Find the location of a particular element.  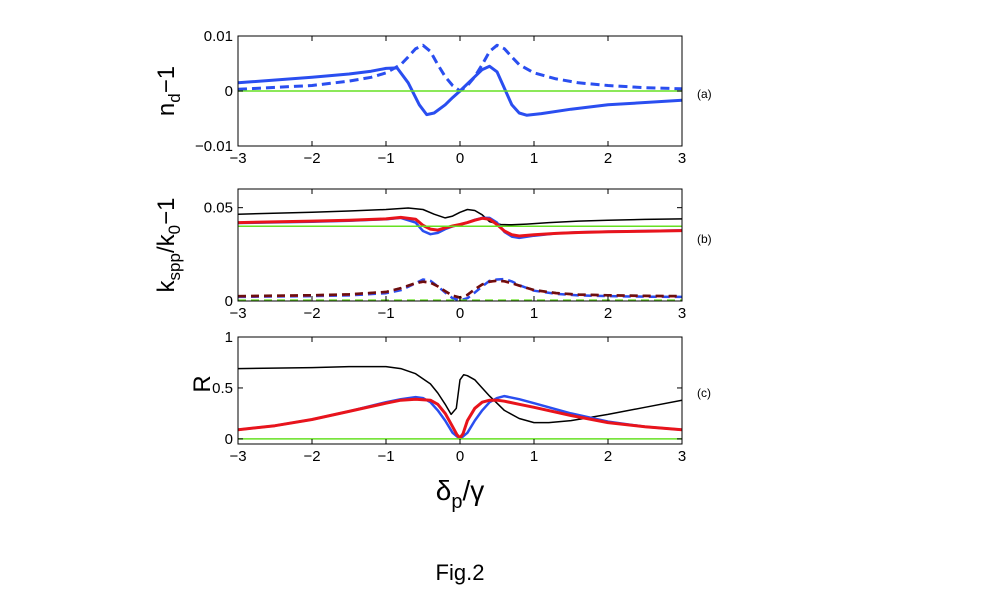

panel-a-xtick-label: 0 is located at coordinates (460, 158).